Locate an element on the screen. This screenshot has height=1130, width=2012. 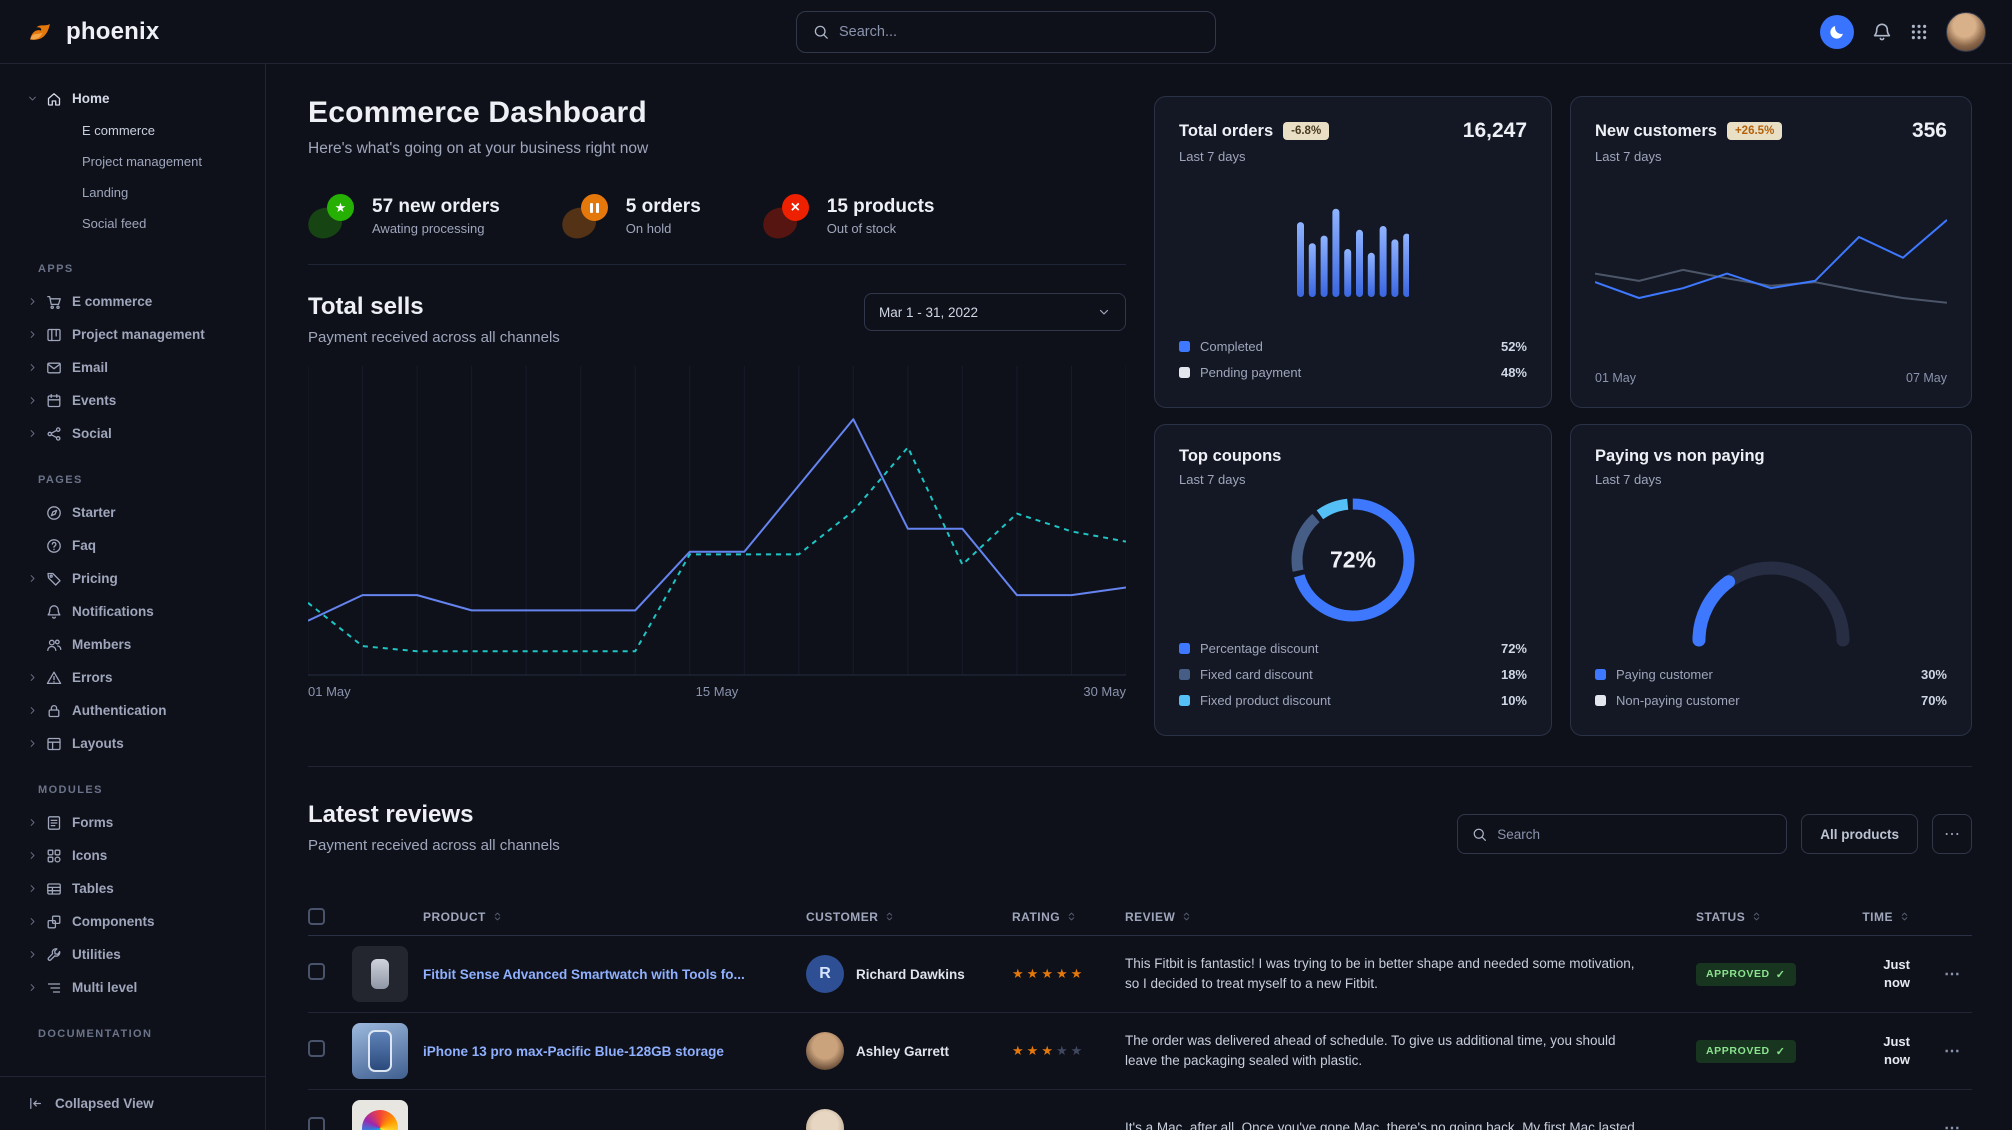
sidebar-item-members: Members is located at coordinates (132, 644).